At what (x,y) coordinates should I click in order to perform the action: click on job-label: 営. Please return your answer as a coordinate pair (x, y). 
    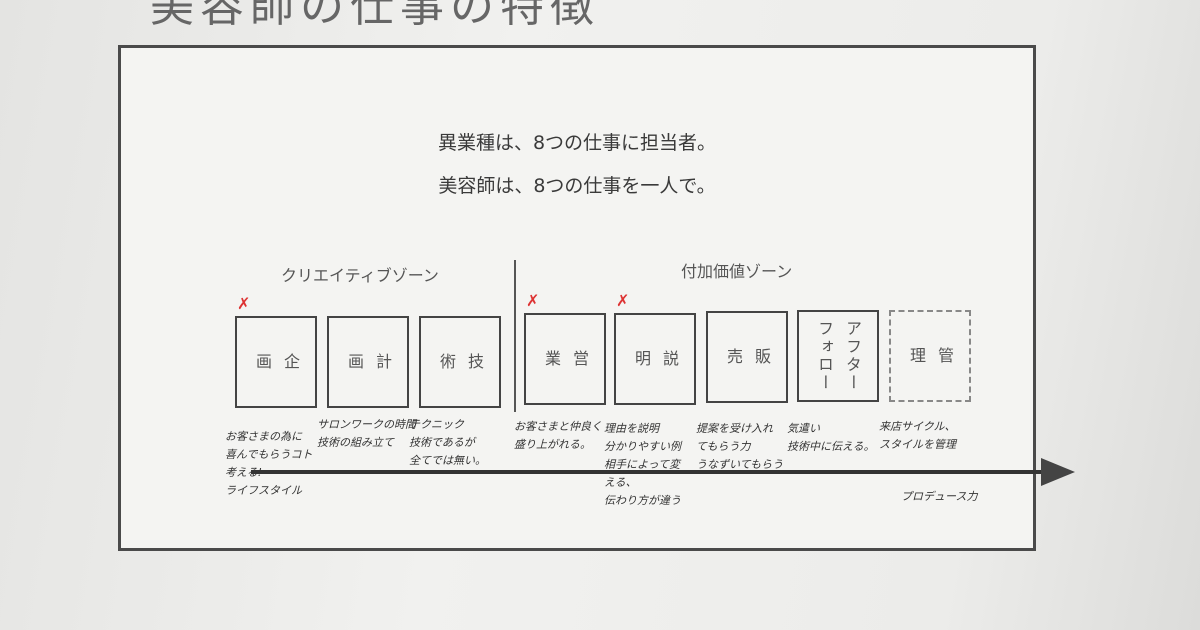
    Looking at the image, I should click on (579, 359).